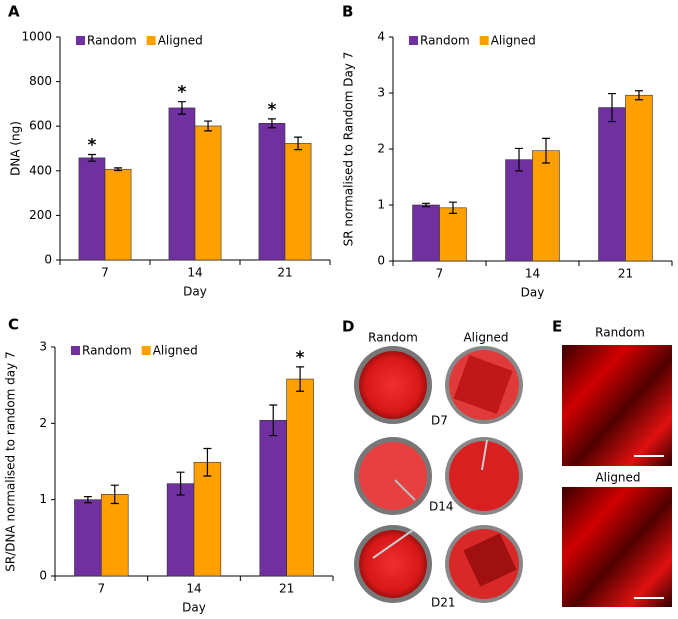 This screenshot has height=619, width=678. I want to click on panel-label: B, so click(347, 12).